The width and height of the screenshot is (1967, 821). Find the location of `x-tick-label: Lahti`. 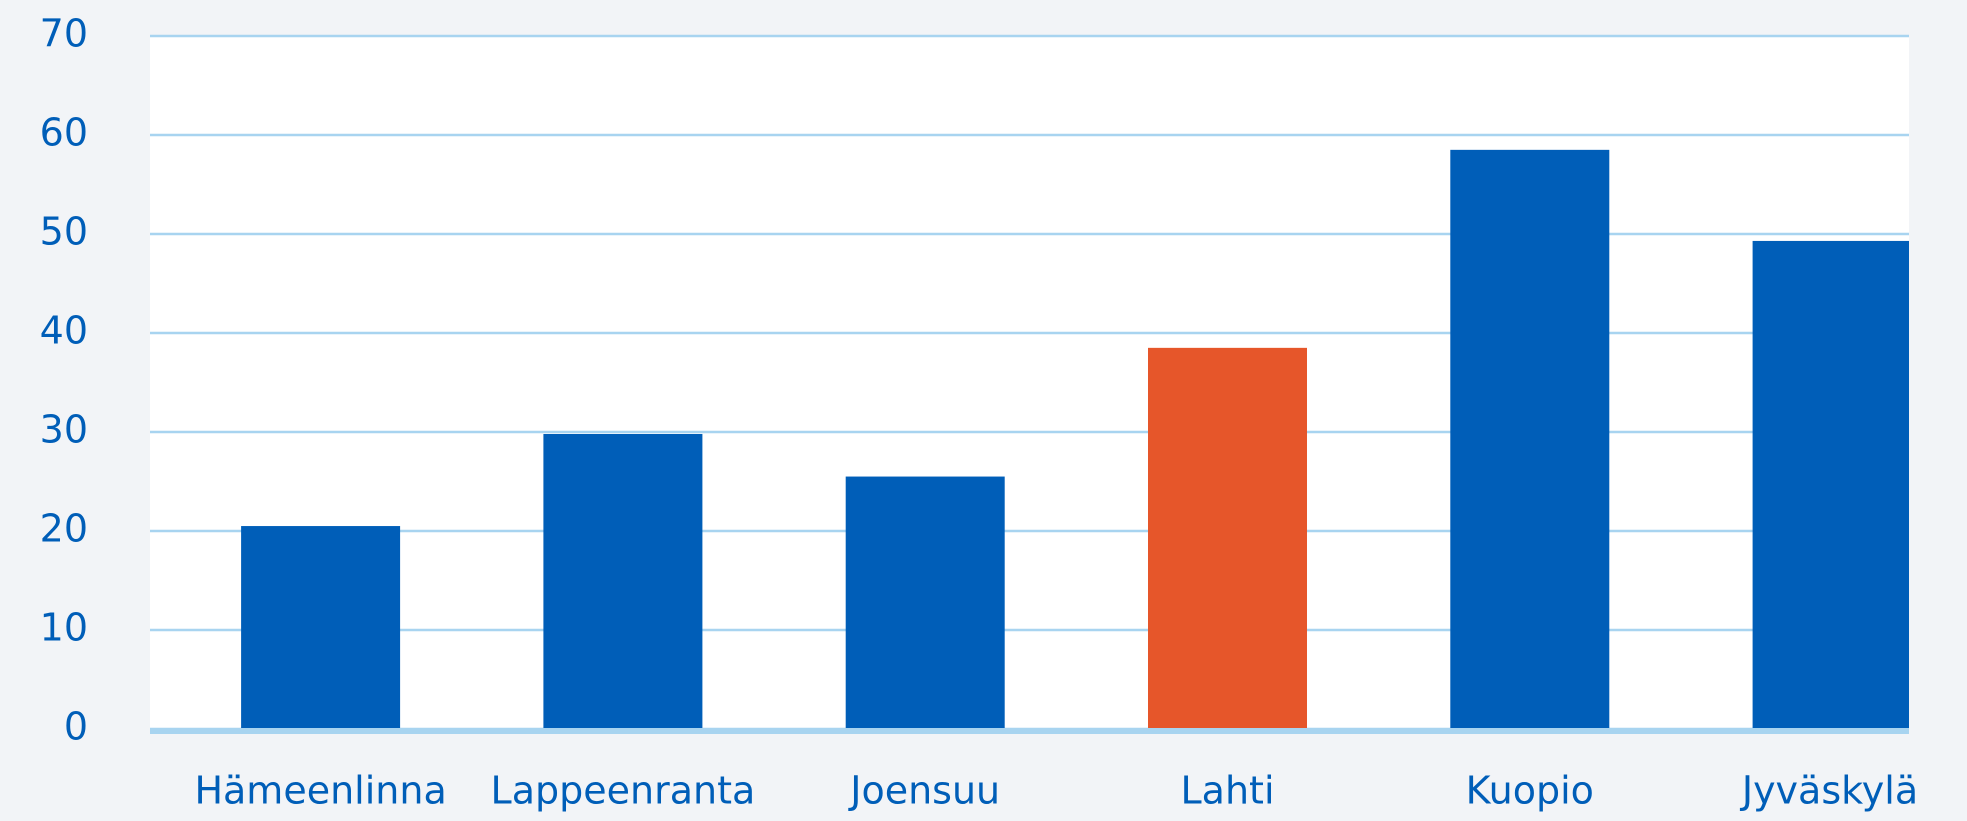

x-tick-label: Lahti is located at coordinates (1228, 791).